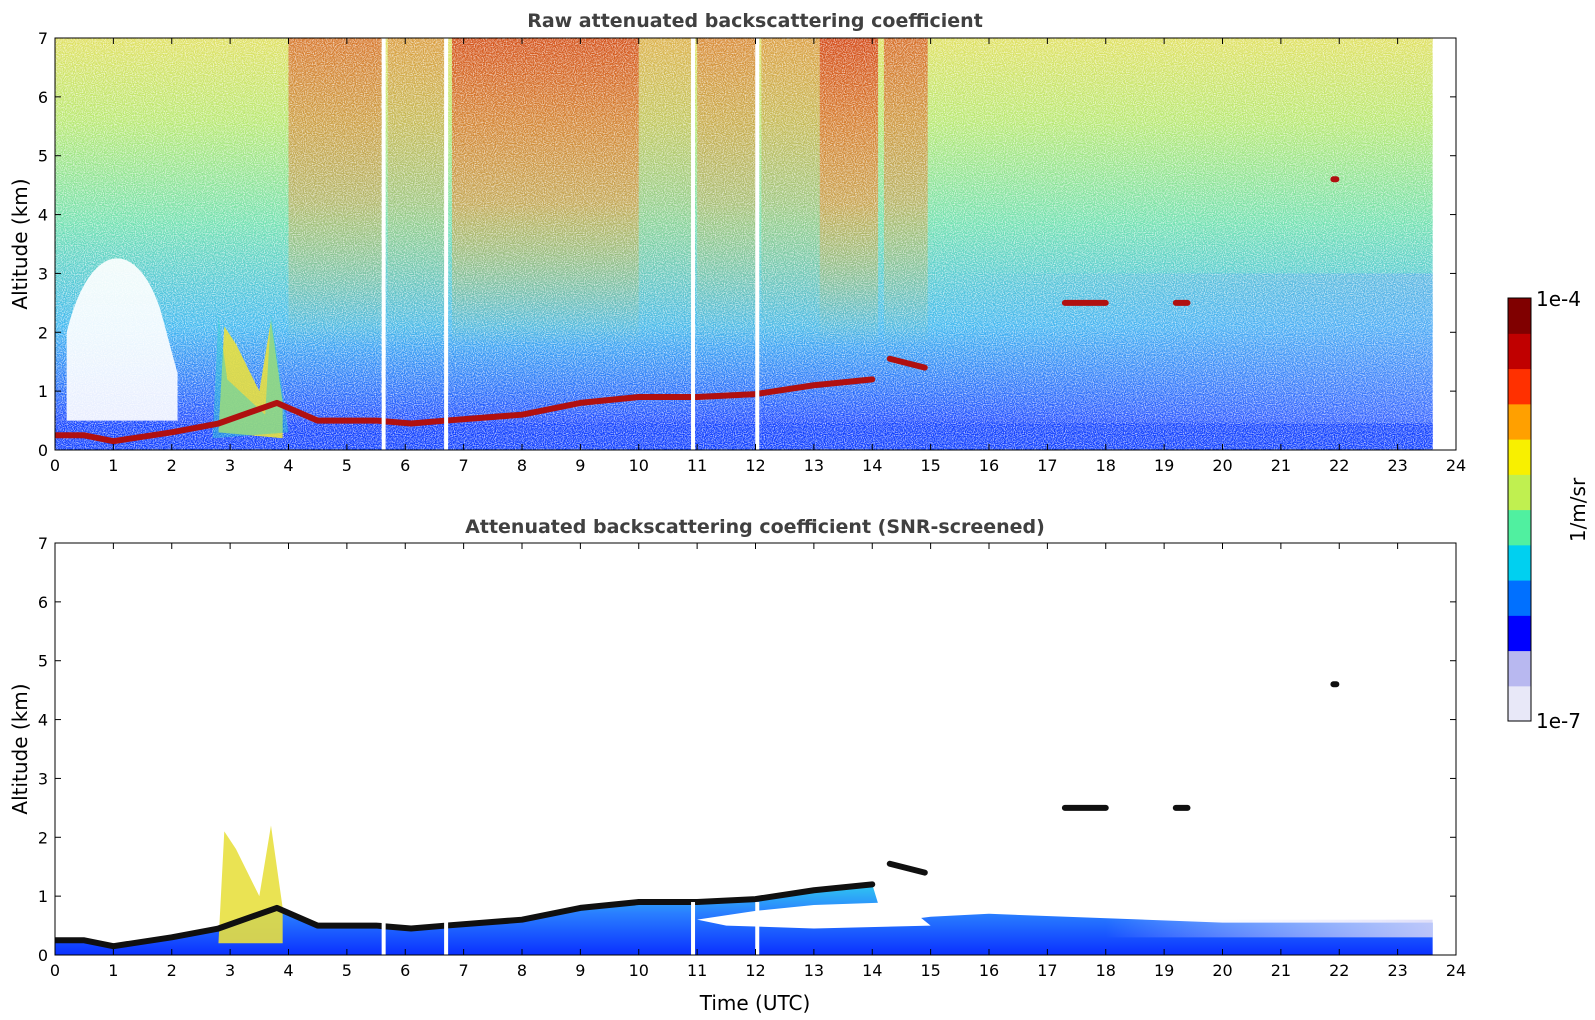  Describe the element at coordinates (755, 465) in the screenshot. I see `x-tick-label: 12` at that location.